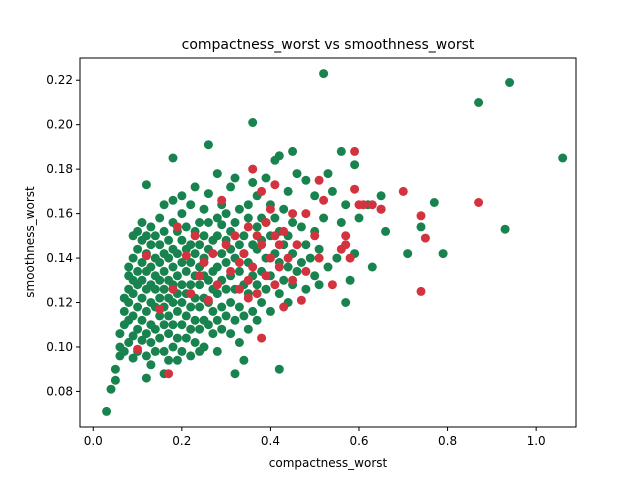  What do you see at coordinates (59, 80) in the screenshot?
I see `y-tick-label: 0.22` at bounding box center [59, 80].